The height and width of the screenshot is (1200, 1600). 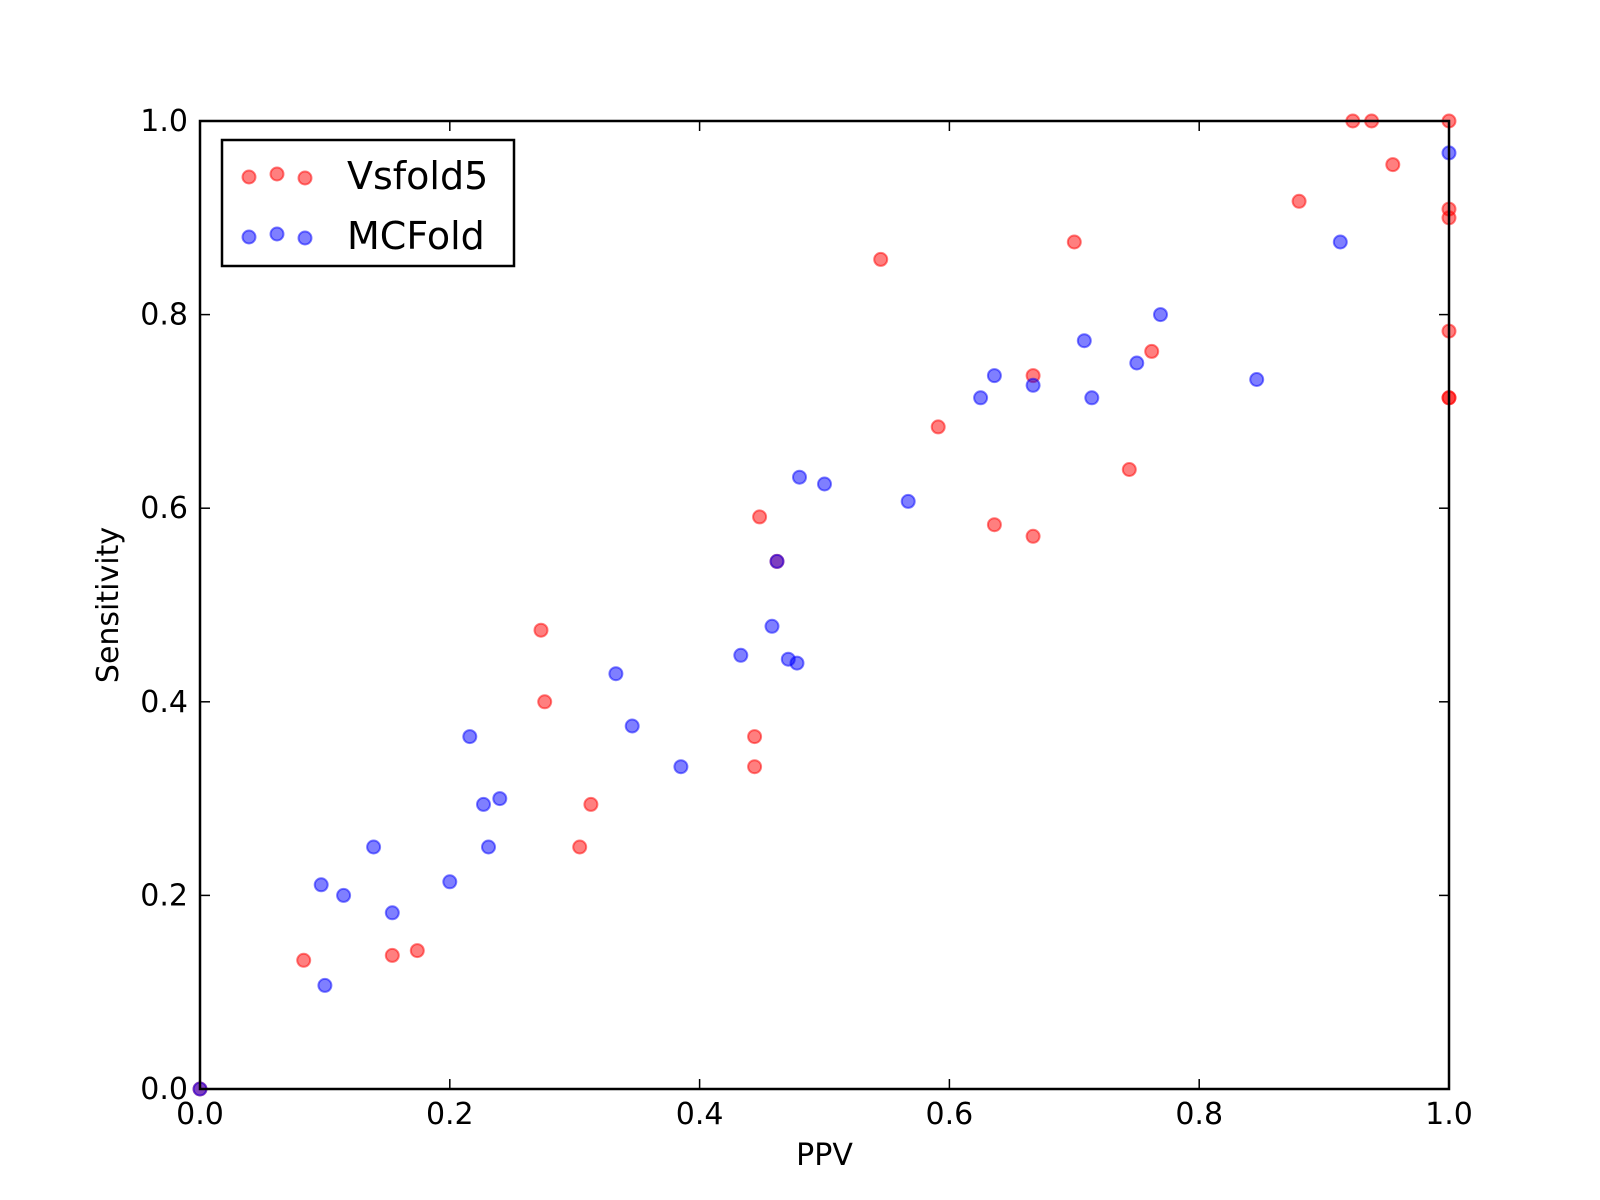 I want to click on legend-entry: MCFold, so click(x=363, y=236).